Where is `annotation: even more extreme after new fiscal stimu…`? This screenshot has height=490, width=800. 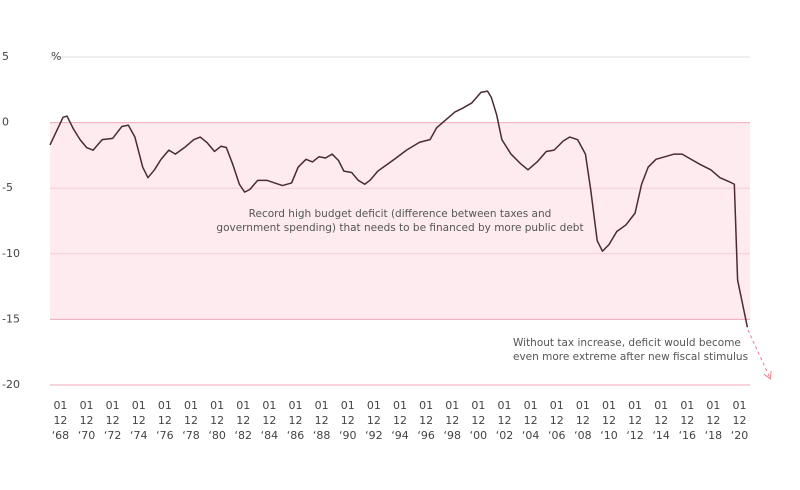
annotation: even more extreme after new fiscal stimu… is located at coordinates (630, 357).